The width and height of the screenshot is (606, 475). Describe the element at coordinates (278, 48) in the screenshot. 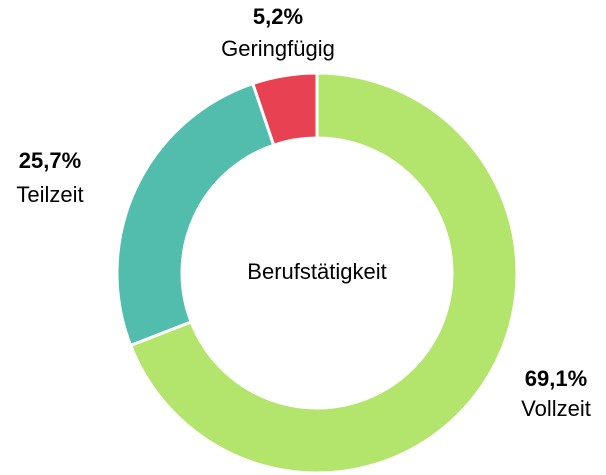

I see `category-label: Geringfügig` at that location.